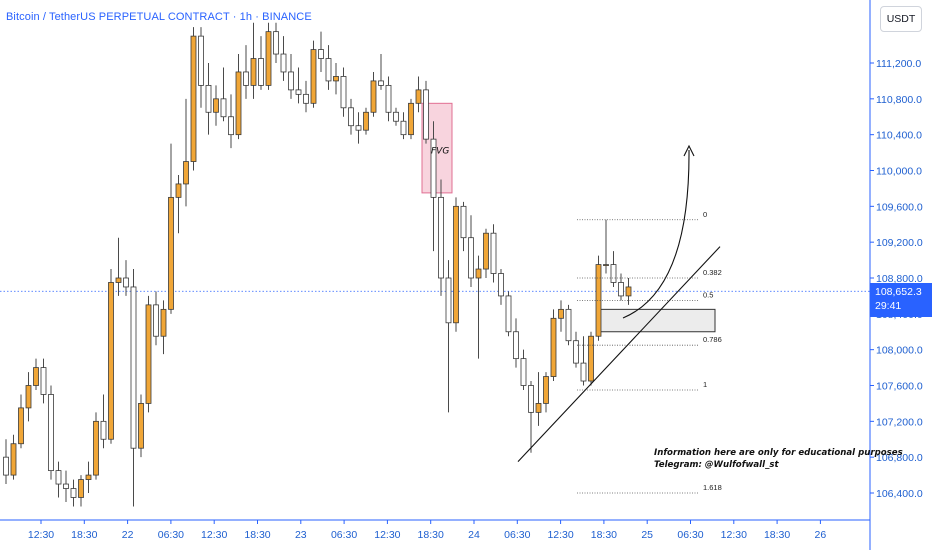 The image size is (932, 550). I want to click on currency-selector: USDT, so click(901, 19).